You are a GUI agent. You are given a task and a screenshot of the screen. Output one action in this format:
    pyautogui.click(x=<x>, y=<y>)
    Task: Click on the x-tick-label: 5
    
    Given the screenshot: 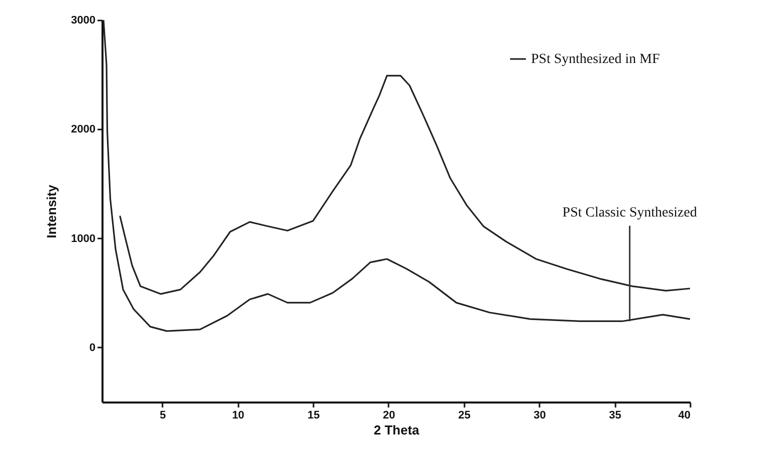 What is the action you would take?
    pyautogui.click(x=163, y=416)
    